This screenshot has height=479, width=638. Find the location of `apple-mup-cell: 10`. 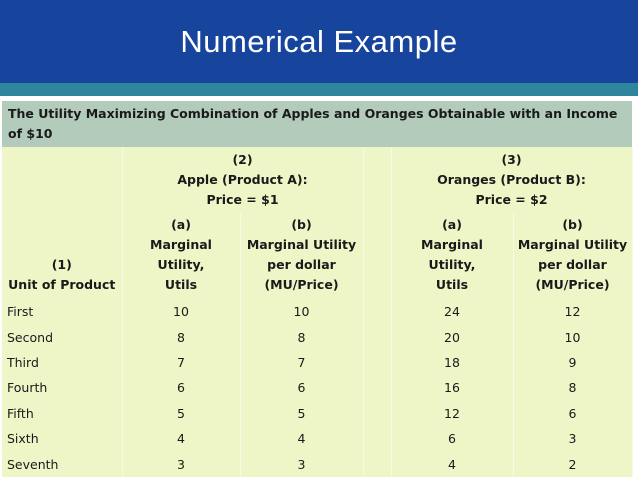

apple-mup-cell: 10 is located at coordinates (302, 312).